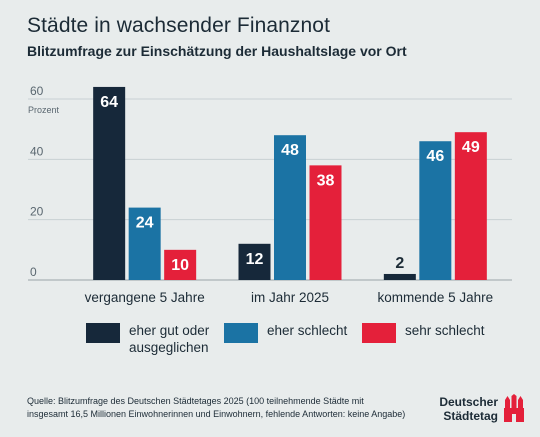  Describe the element at coordinates (33, 272) in the screenshot. I see `y-tick-label: 0` at that location.